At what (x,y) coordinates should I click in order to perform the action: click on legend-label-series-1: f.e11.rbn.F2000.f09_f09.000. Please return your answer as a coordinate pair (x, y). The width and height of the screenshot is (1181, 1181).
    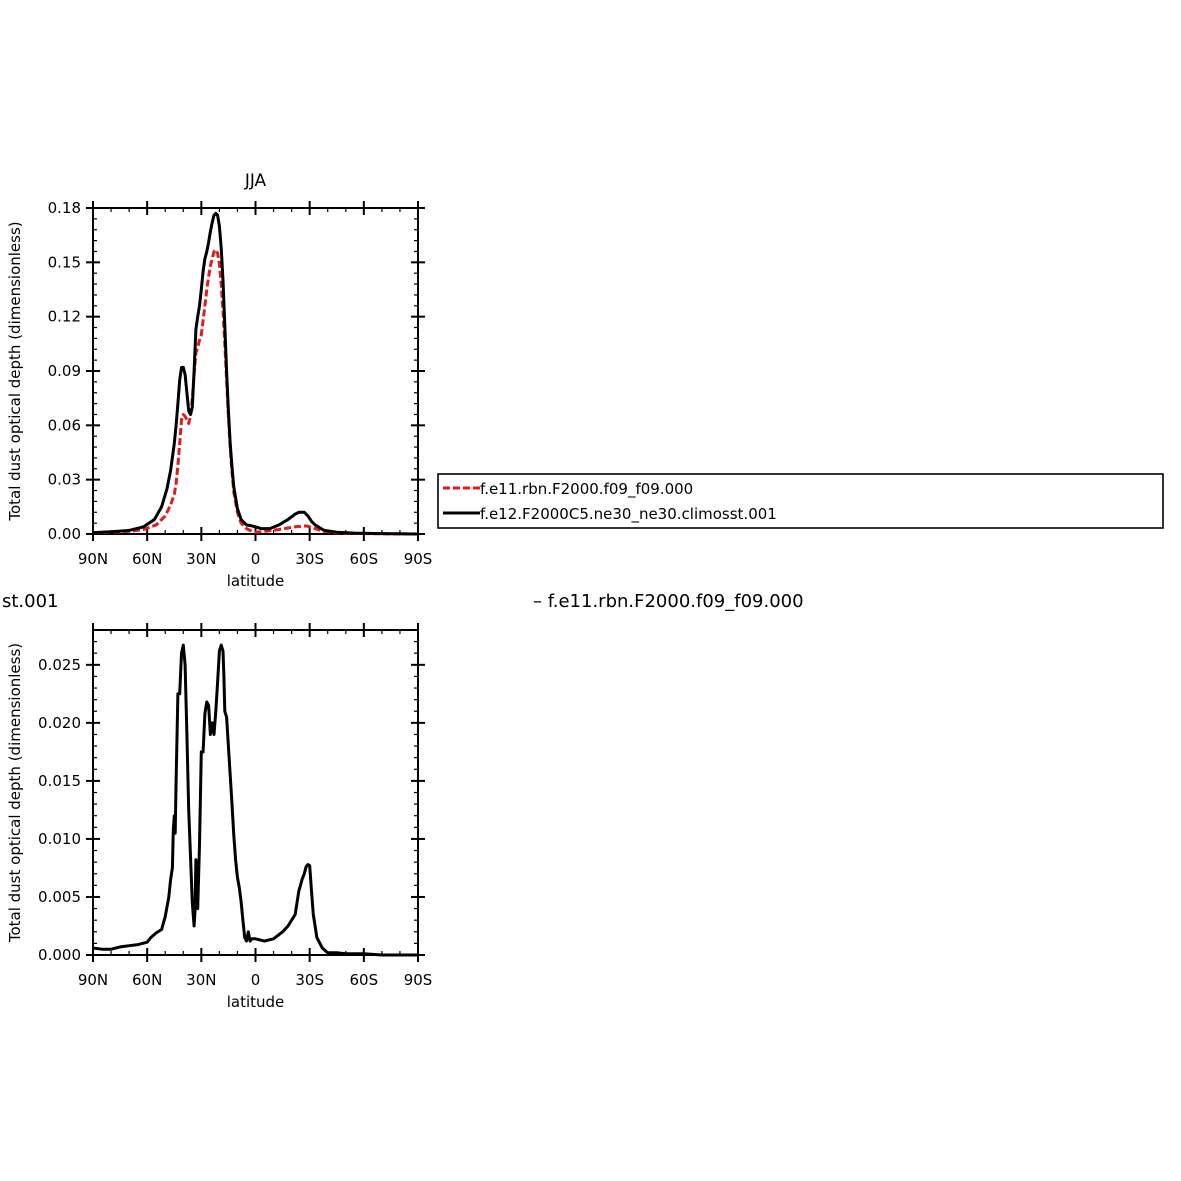
    Looking at the image, I should click on (586, 489).